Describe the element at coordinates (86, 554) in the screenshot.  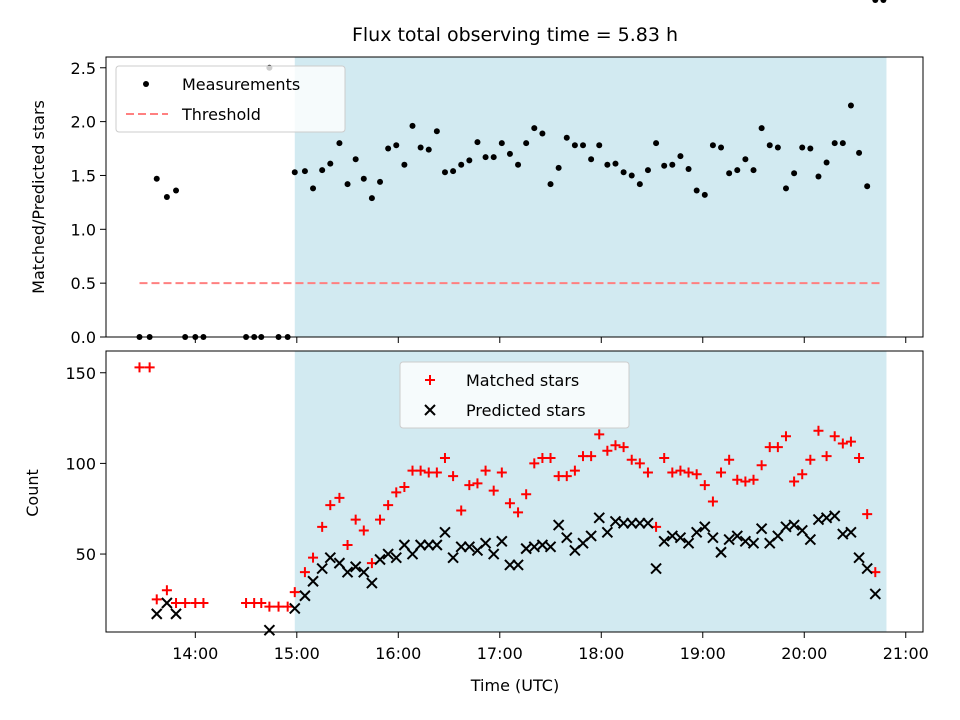
I see `y-tick-label: 50` at that location.